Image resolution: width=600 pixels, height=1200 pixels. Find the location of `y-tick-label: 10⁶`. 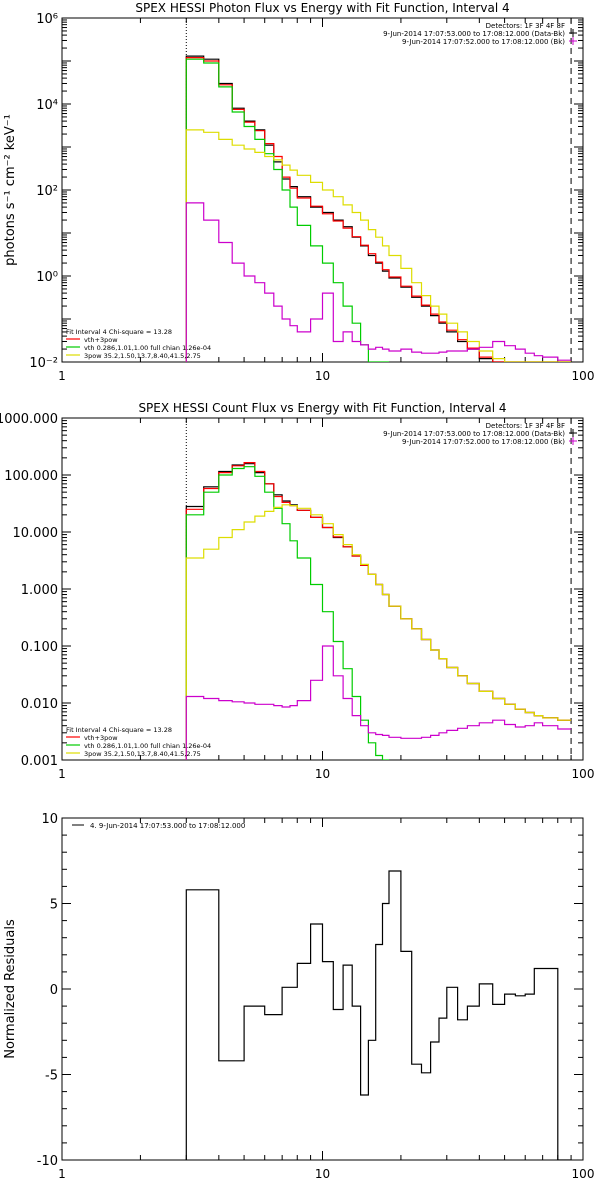

y-tick-label: 10⁶ is located at coordinates (47, 19).